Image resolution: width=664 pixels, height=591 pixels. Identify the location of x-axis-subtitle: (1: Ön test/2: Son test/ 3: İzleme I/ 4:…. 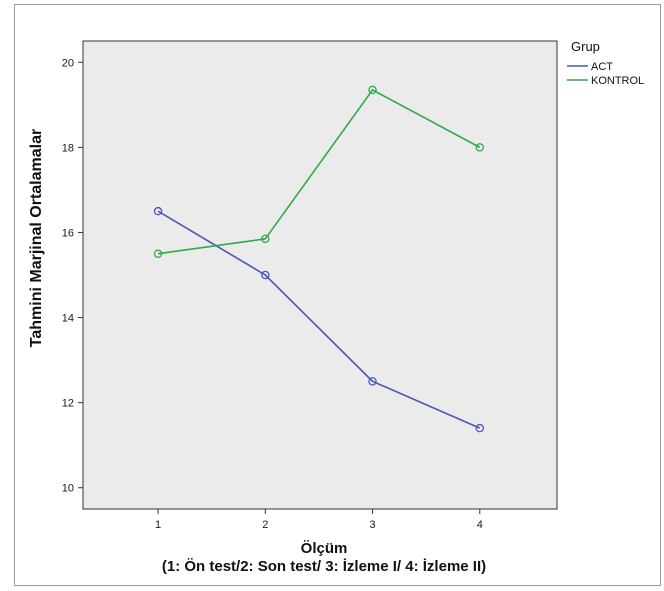
(324, 566).